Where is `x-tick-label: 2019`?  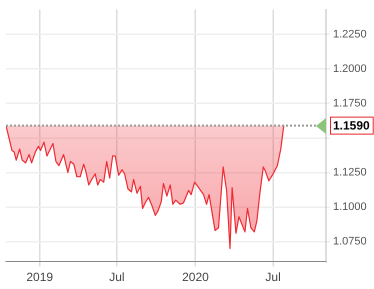
x-tick-label: 2019 is located at coordinates (40, 277).